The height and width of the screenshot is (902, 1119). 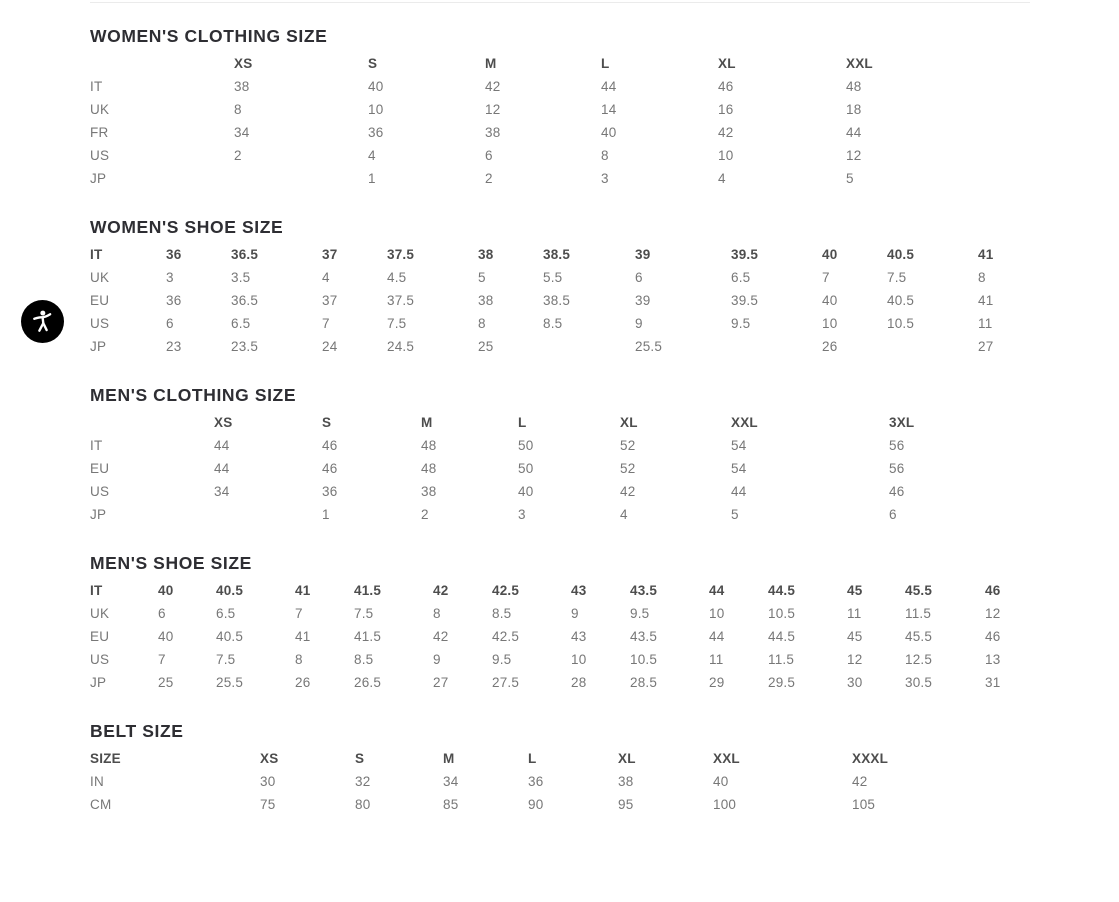 I want to click on size-cell: 32, so click(x=363, y=781).